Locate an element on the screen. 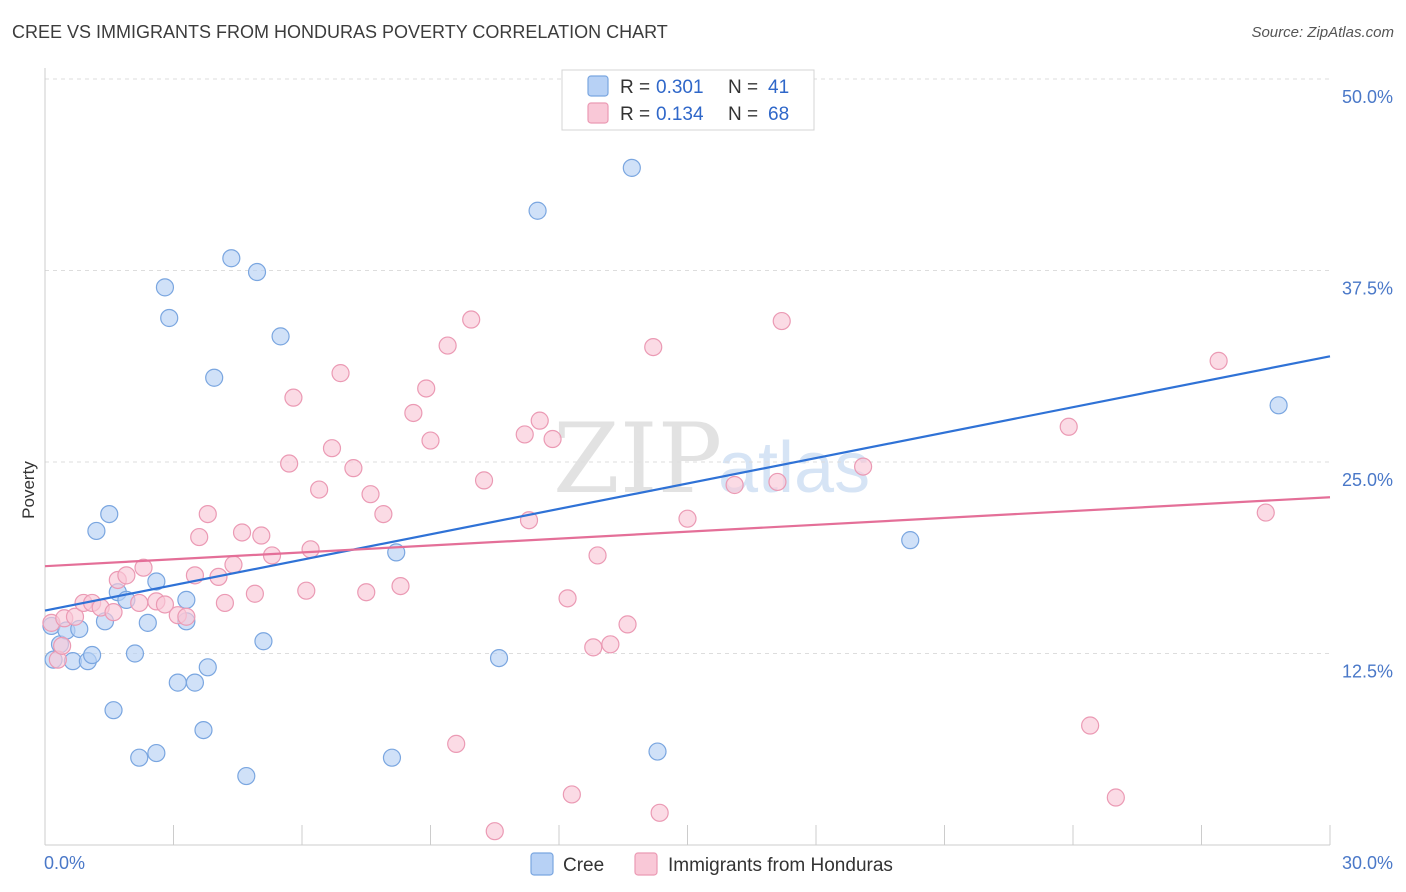 This screenshot has width=1406, height=892. bottom-legend-swatch-cree is located at coordinates (542, 864).